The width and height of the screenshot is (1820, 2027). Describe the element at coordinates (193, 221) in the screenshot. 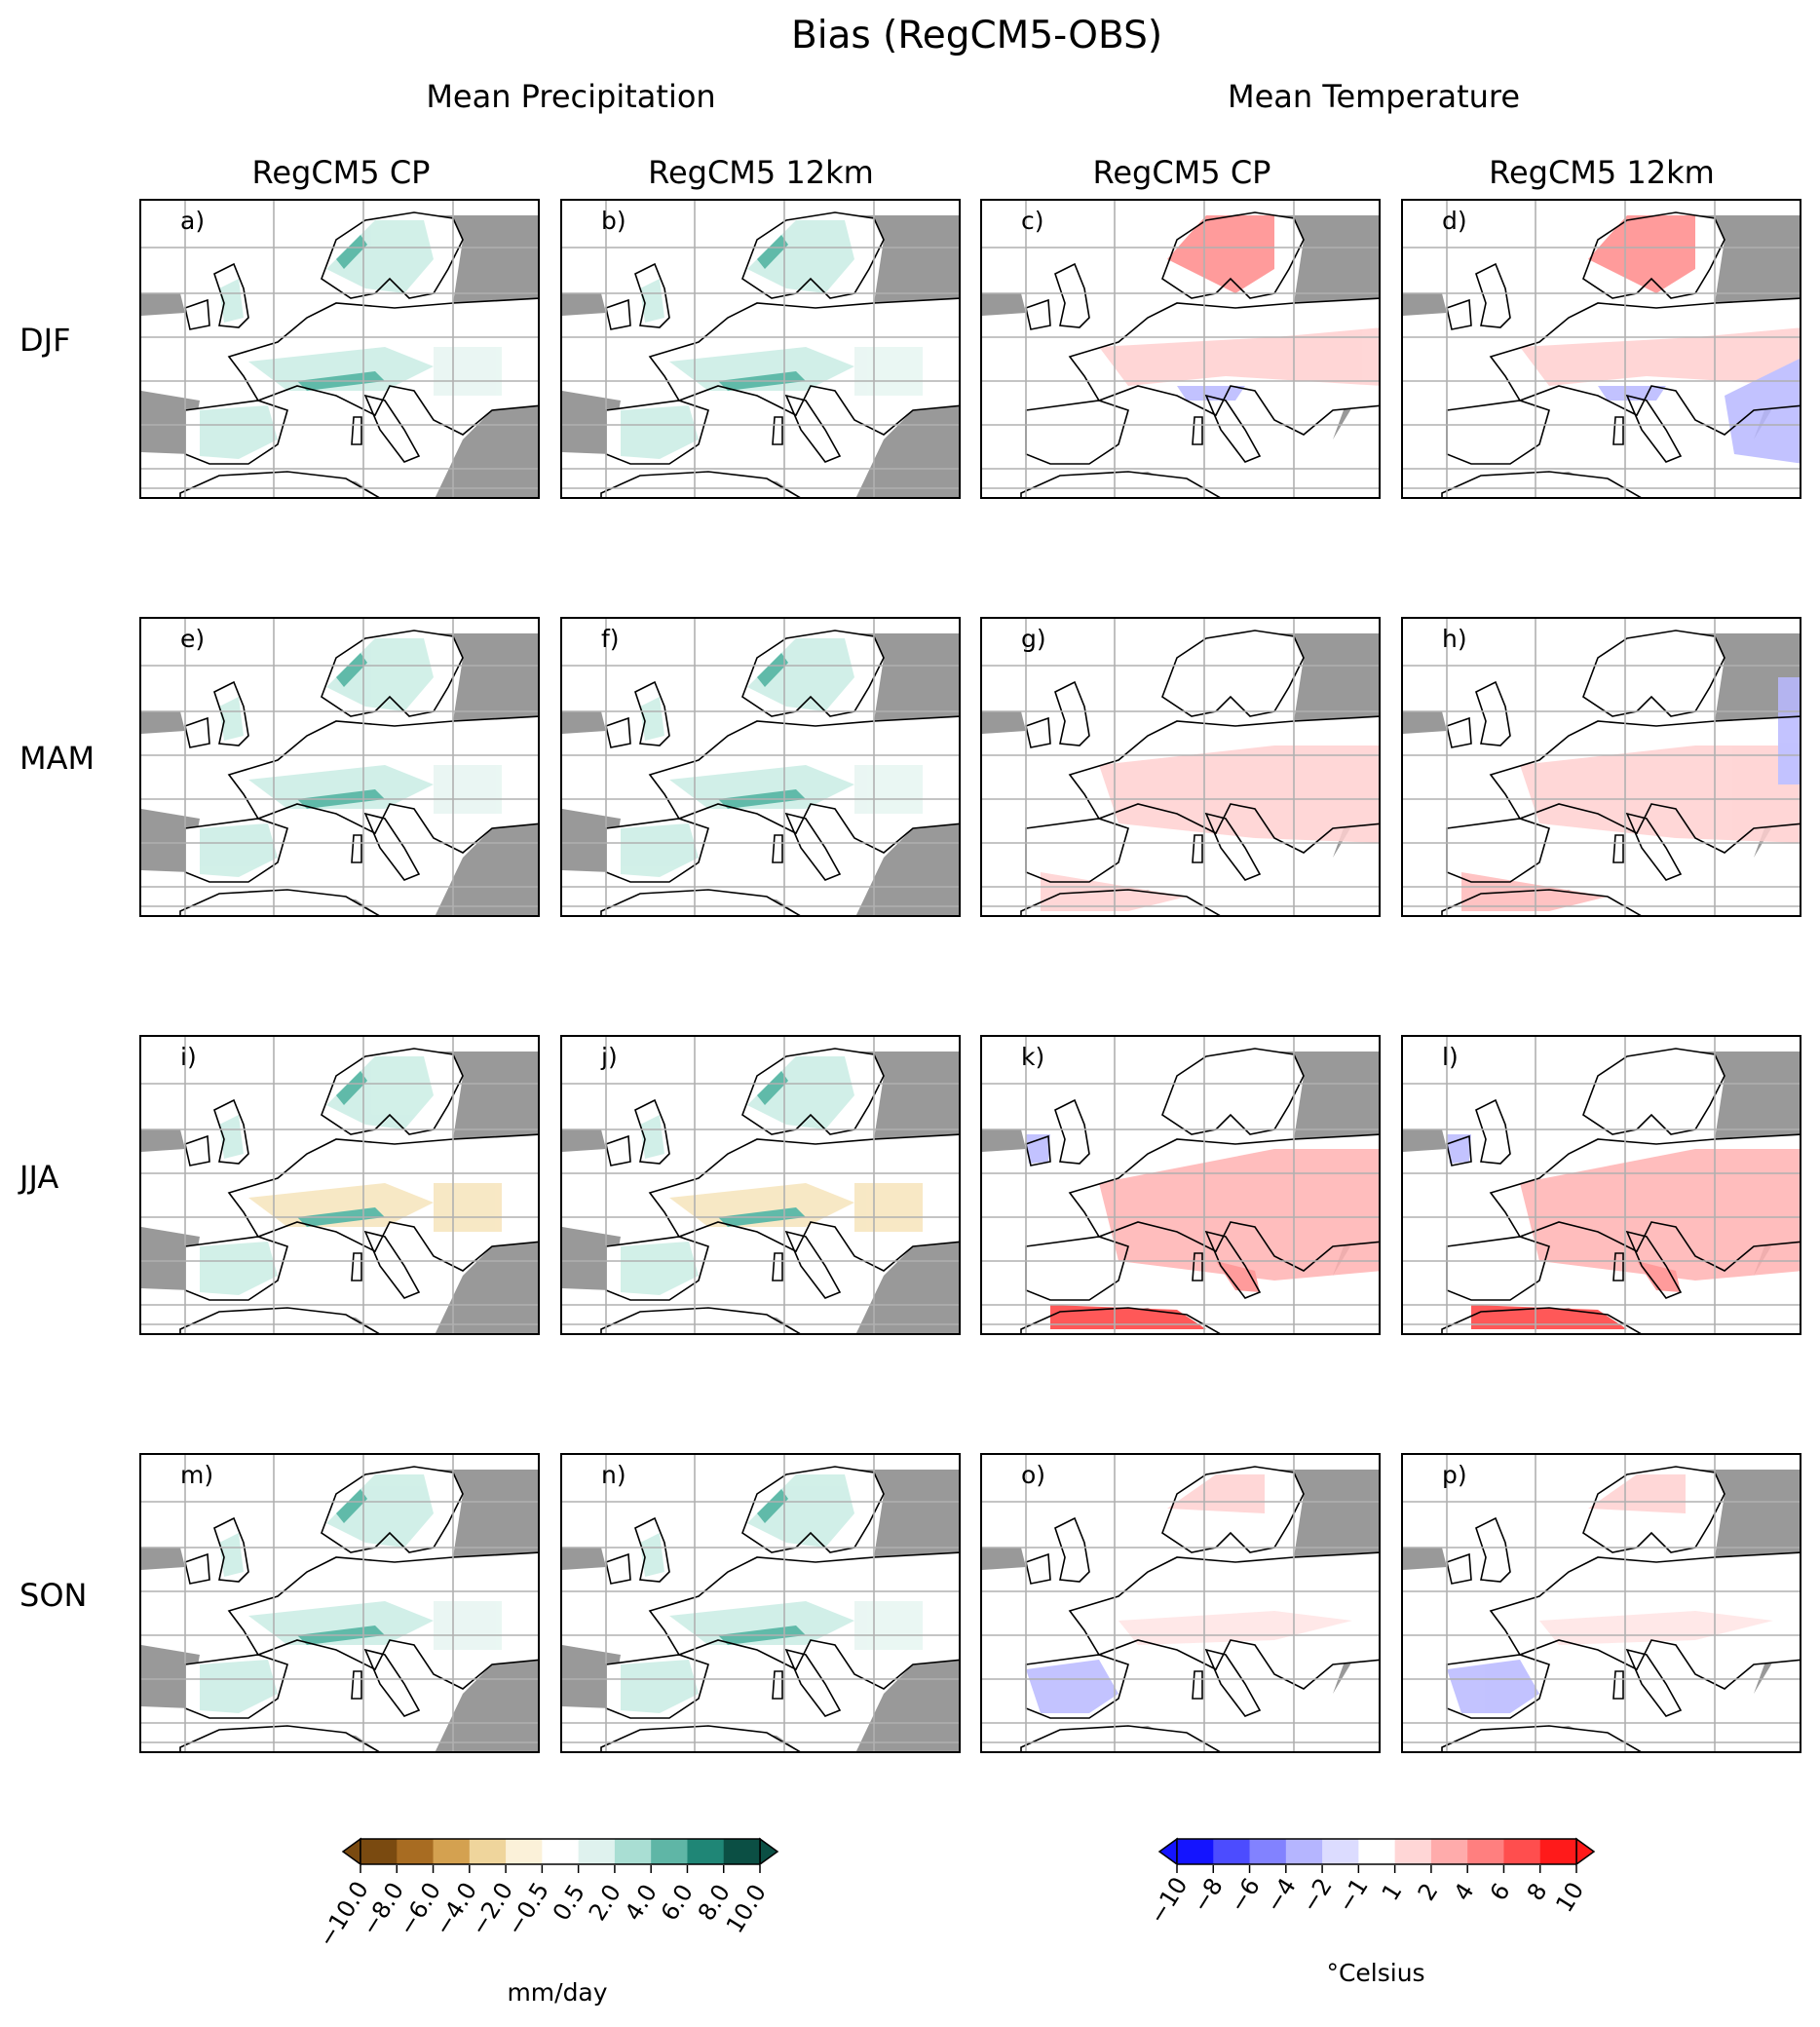

I see `panel-label: a)` at that location.